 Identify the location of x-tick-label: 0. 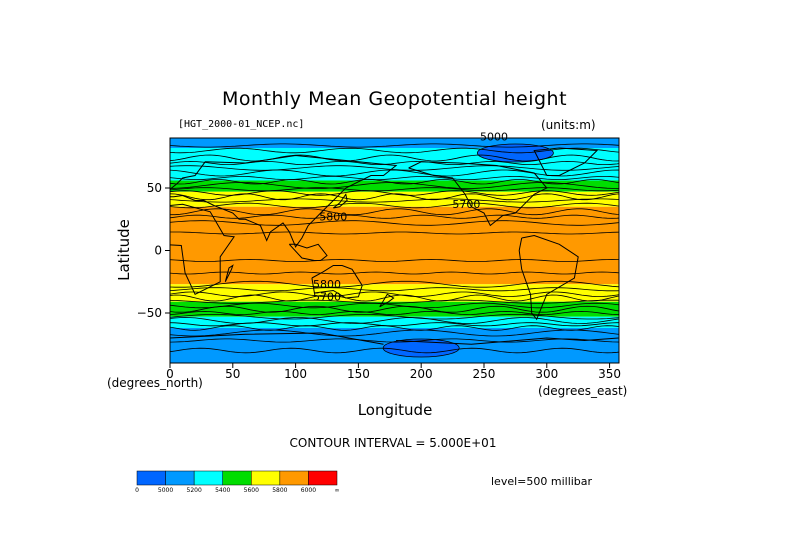
(170, 374).